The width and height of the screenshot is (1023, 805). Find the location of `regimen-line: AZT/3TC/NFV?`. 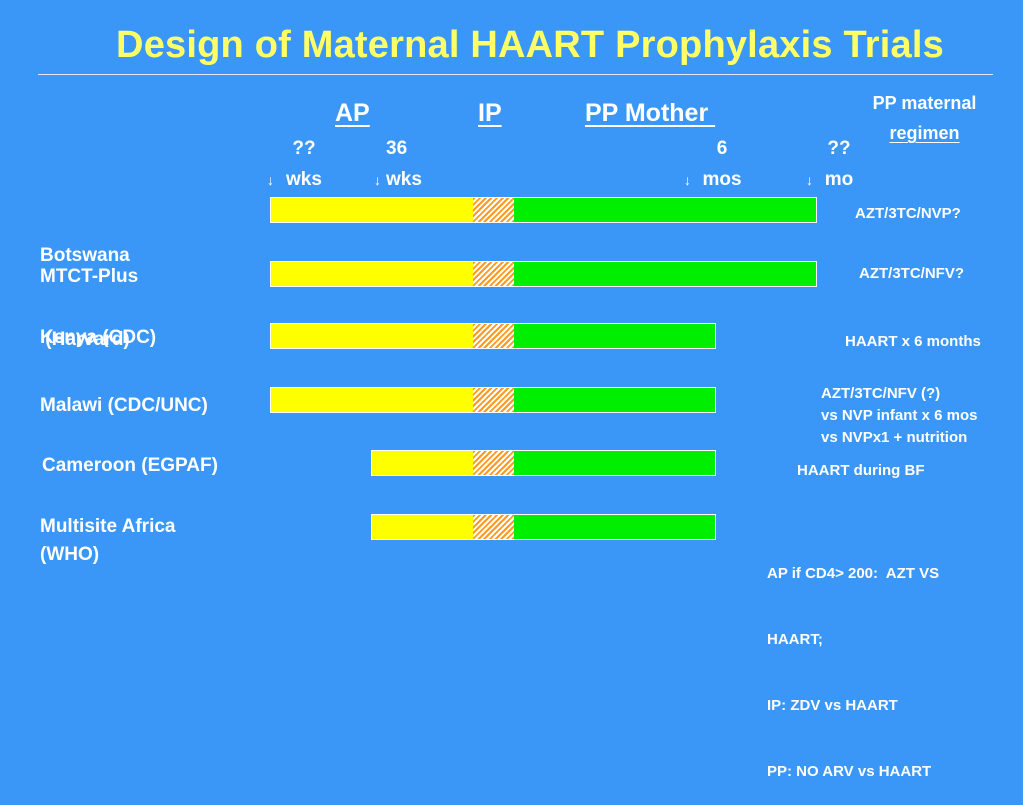

regimen-line: AZT/3TC/NFV? is located at coordinates (911, 273).